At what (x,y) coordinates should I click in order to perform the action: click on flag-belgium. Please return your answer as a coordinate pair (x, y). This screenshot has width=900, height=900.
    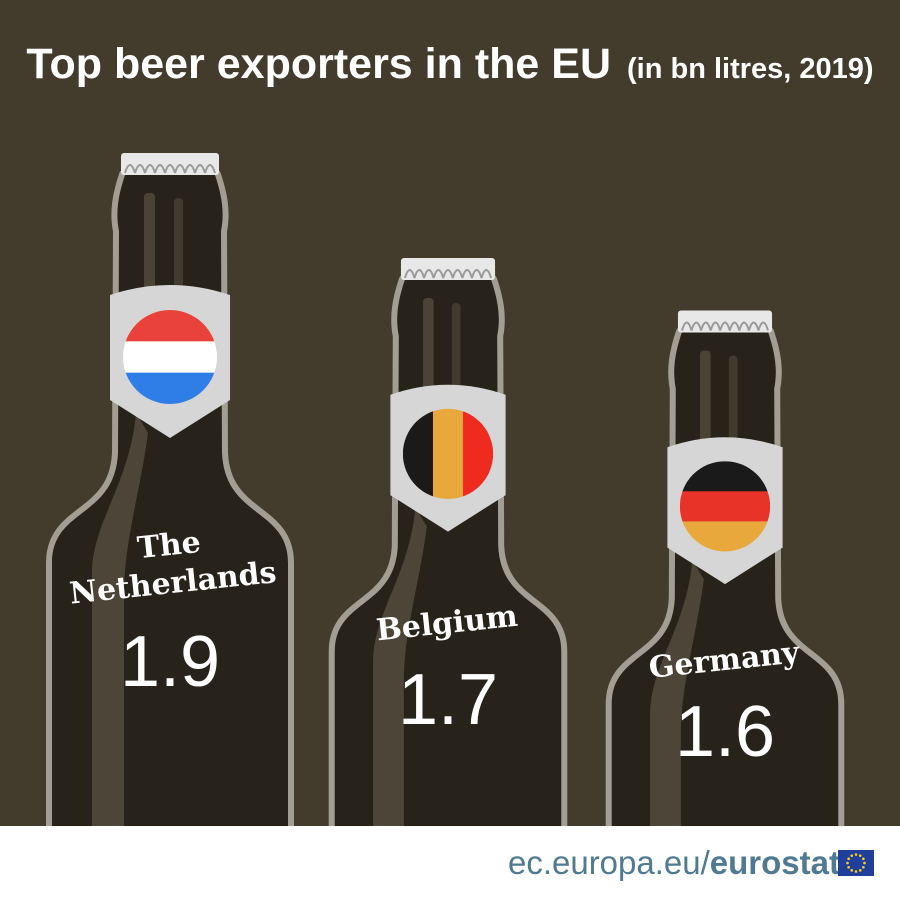
    Looking at the image, I should click on (448, 453).